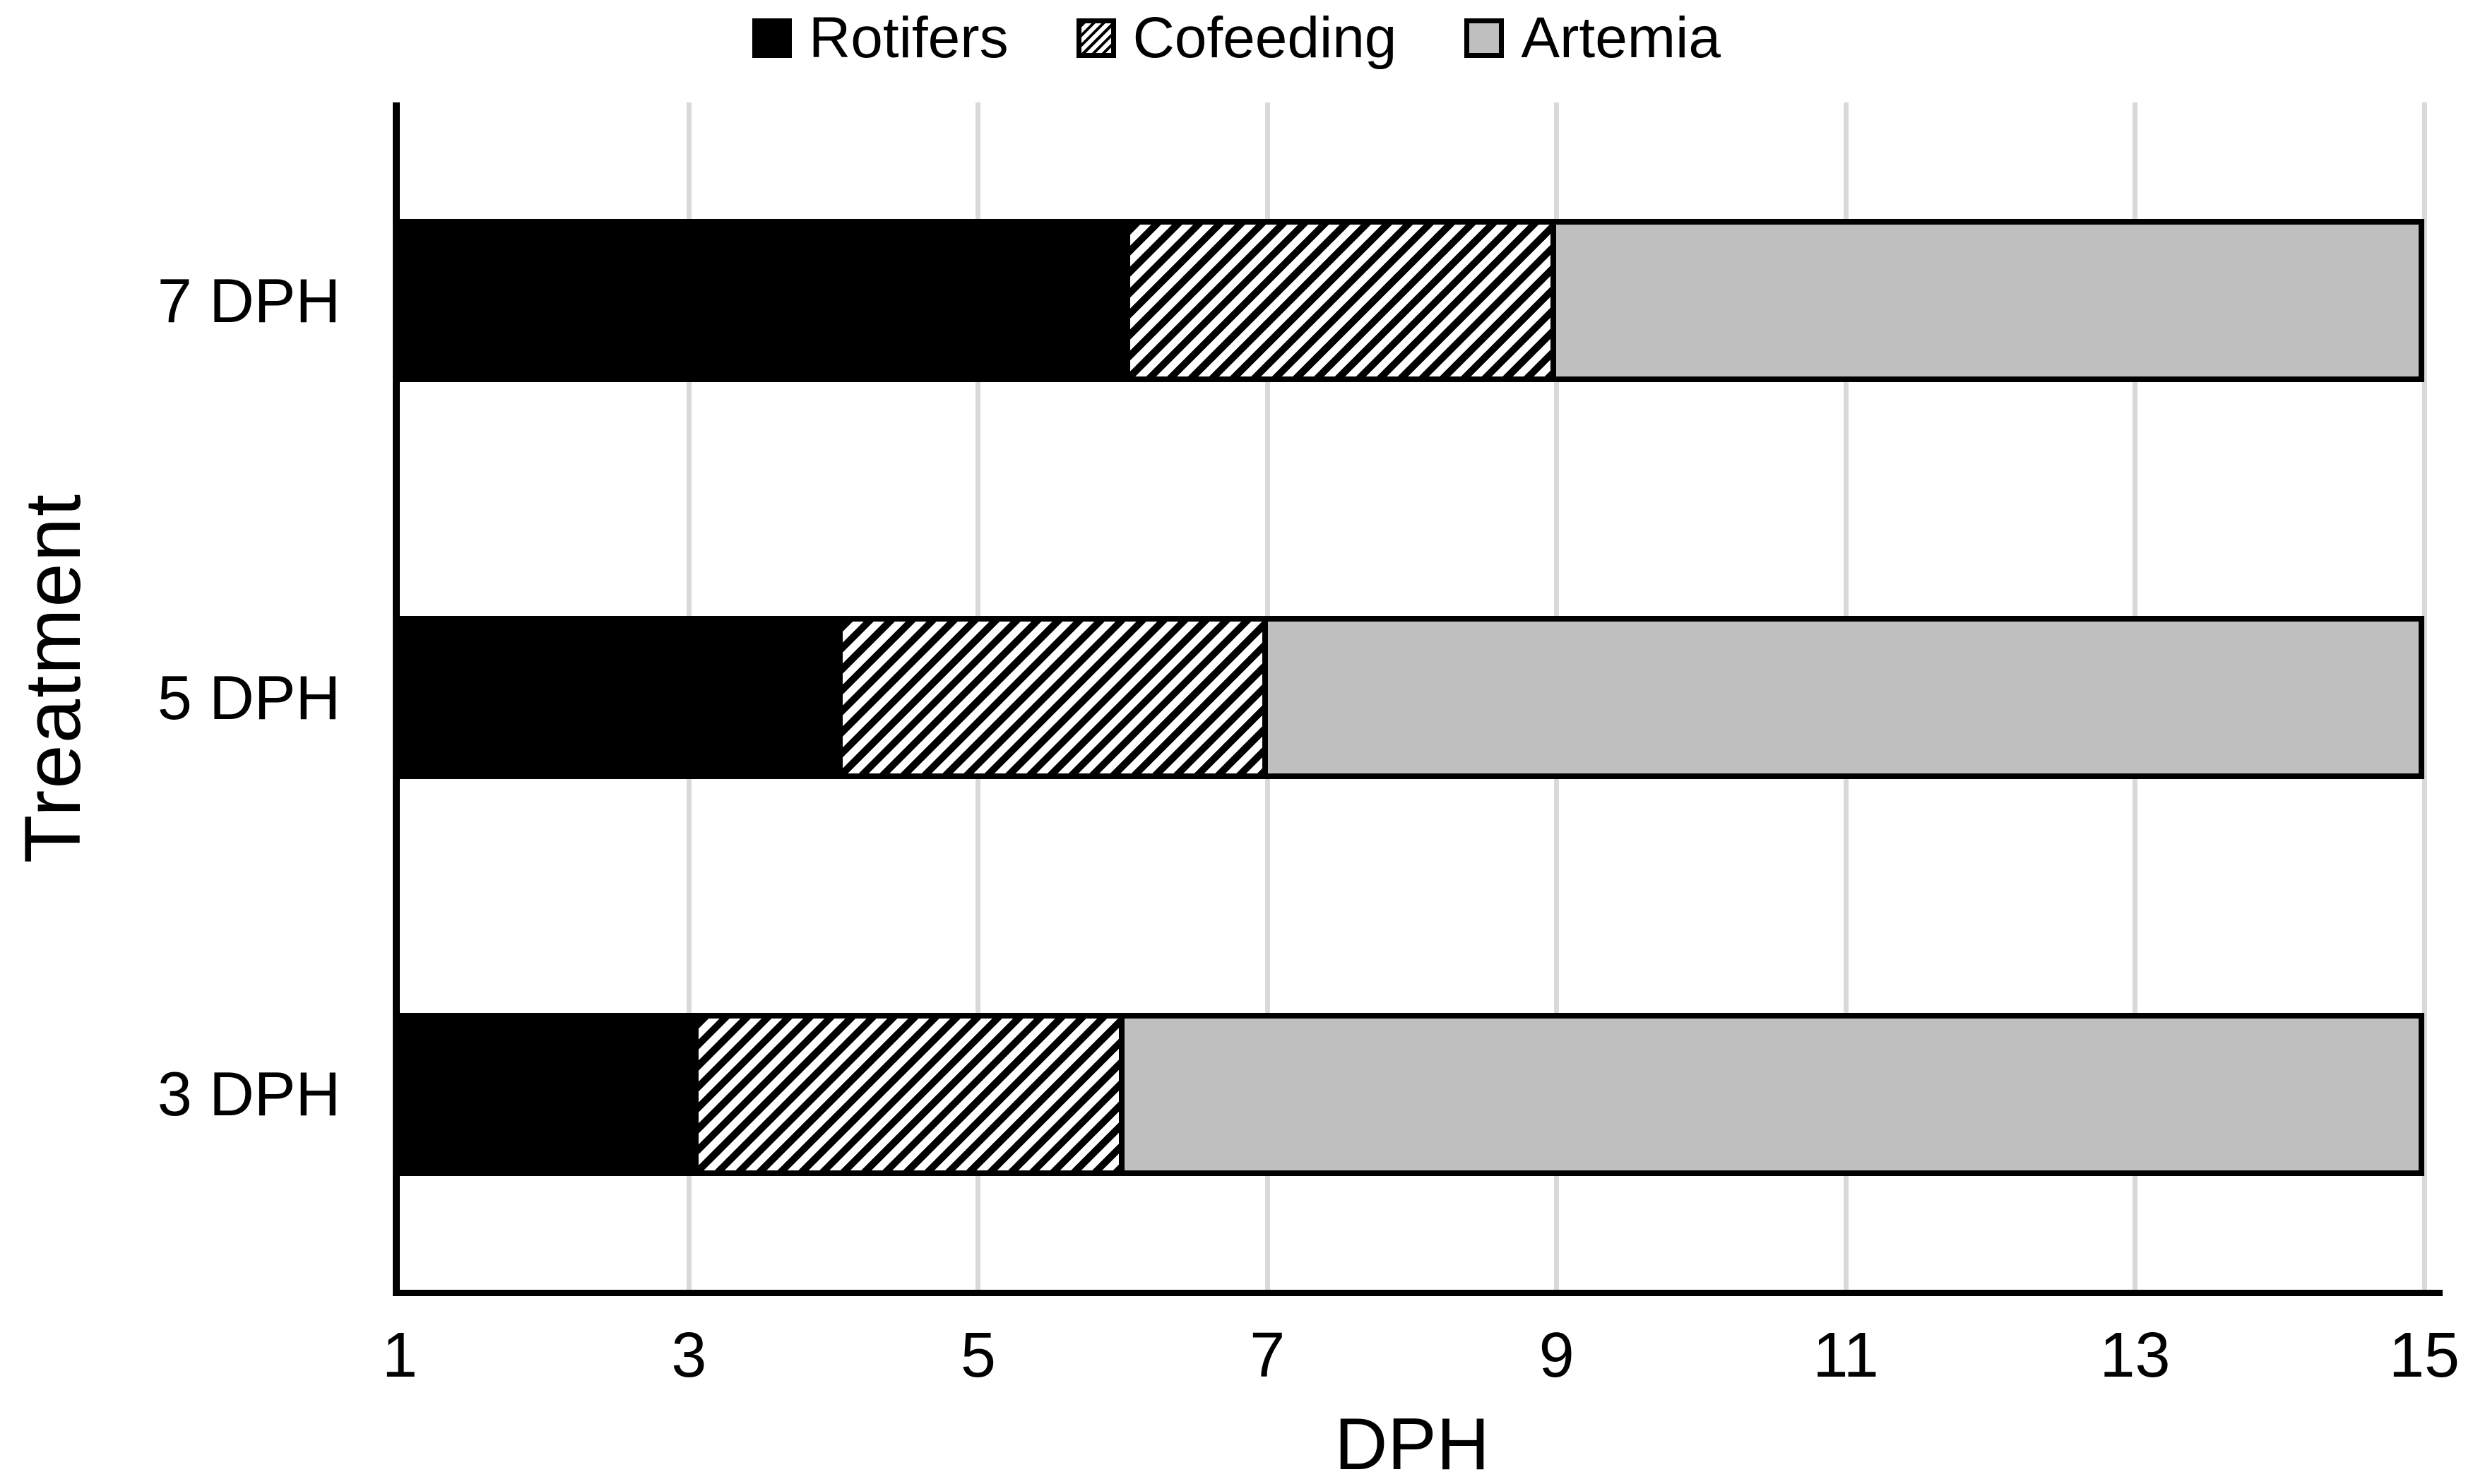  What do you see at coordinates (909, 38) in the screenshot?
I see `legend-label-rotifers: Rotifers` at bounding box center [909, 38].